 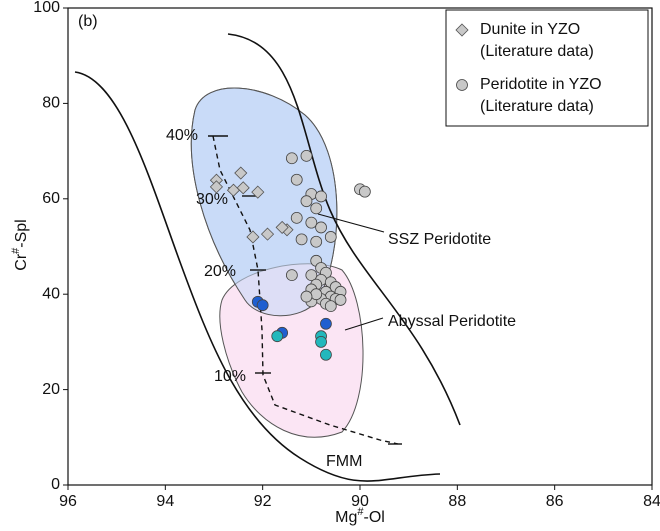 What do you see at coordinates (51, 198) in the screenshot?
I see `y-tick-label: 60` at bounding box center [51, 198].